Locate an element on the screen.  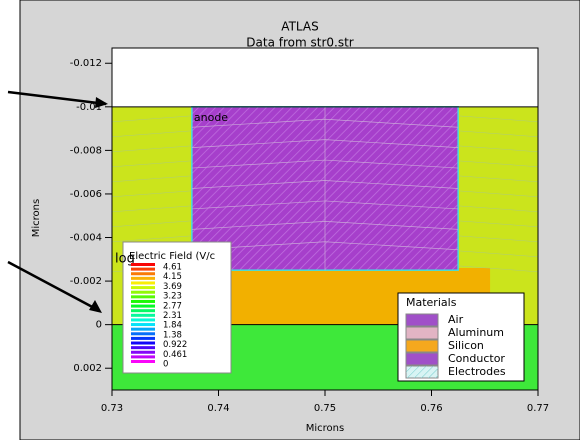
colorbar-tick-label: 0.922 is located at coordinates (175, 345).